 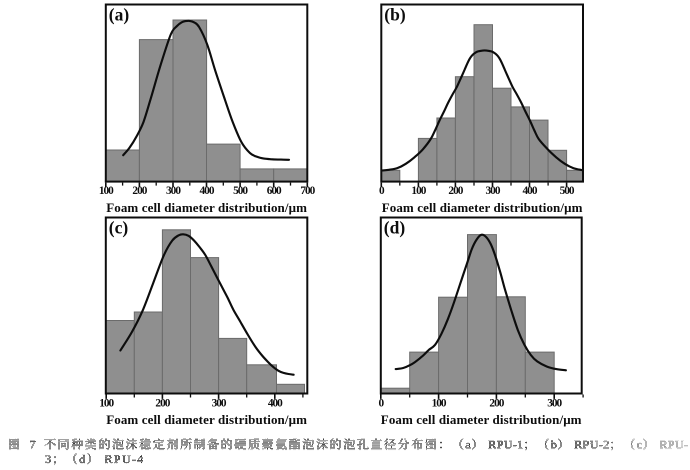 I want to click on svg-text: (a), so click(x=119, y=14).